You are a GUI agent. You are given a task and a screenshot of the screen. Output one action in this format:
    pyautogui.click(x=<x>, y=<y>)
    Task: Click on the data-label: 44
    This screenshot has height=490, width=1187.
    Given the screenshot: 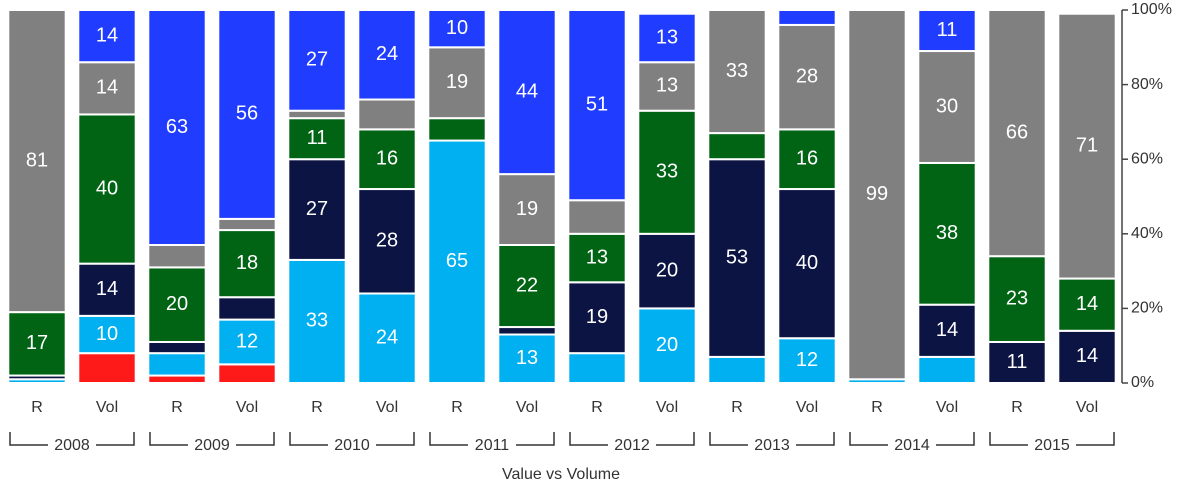 What is the action you would take?
    pyautogui.click(x=527, y=91)
    